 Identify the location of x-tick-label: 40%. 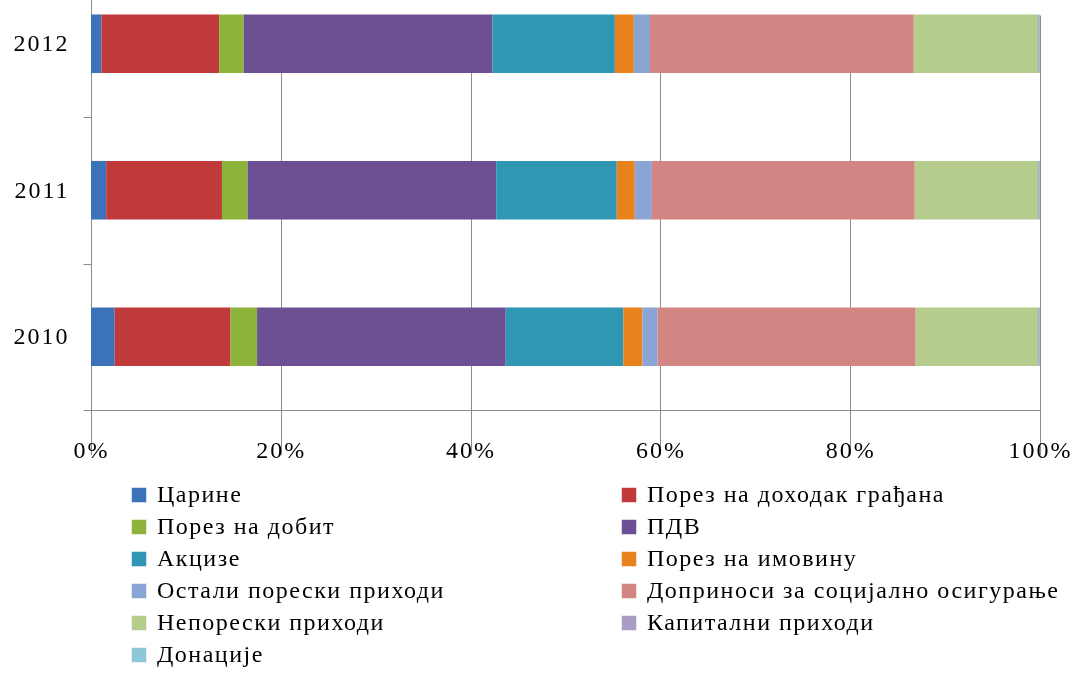
(471, 449).